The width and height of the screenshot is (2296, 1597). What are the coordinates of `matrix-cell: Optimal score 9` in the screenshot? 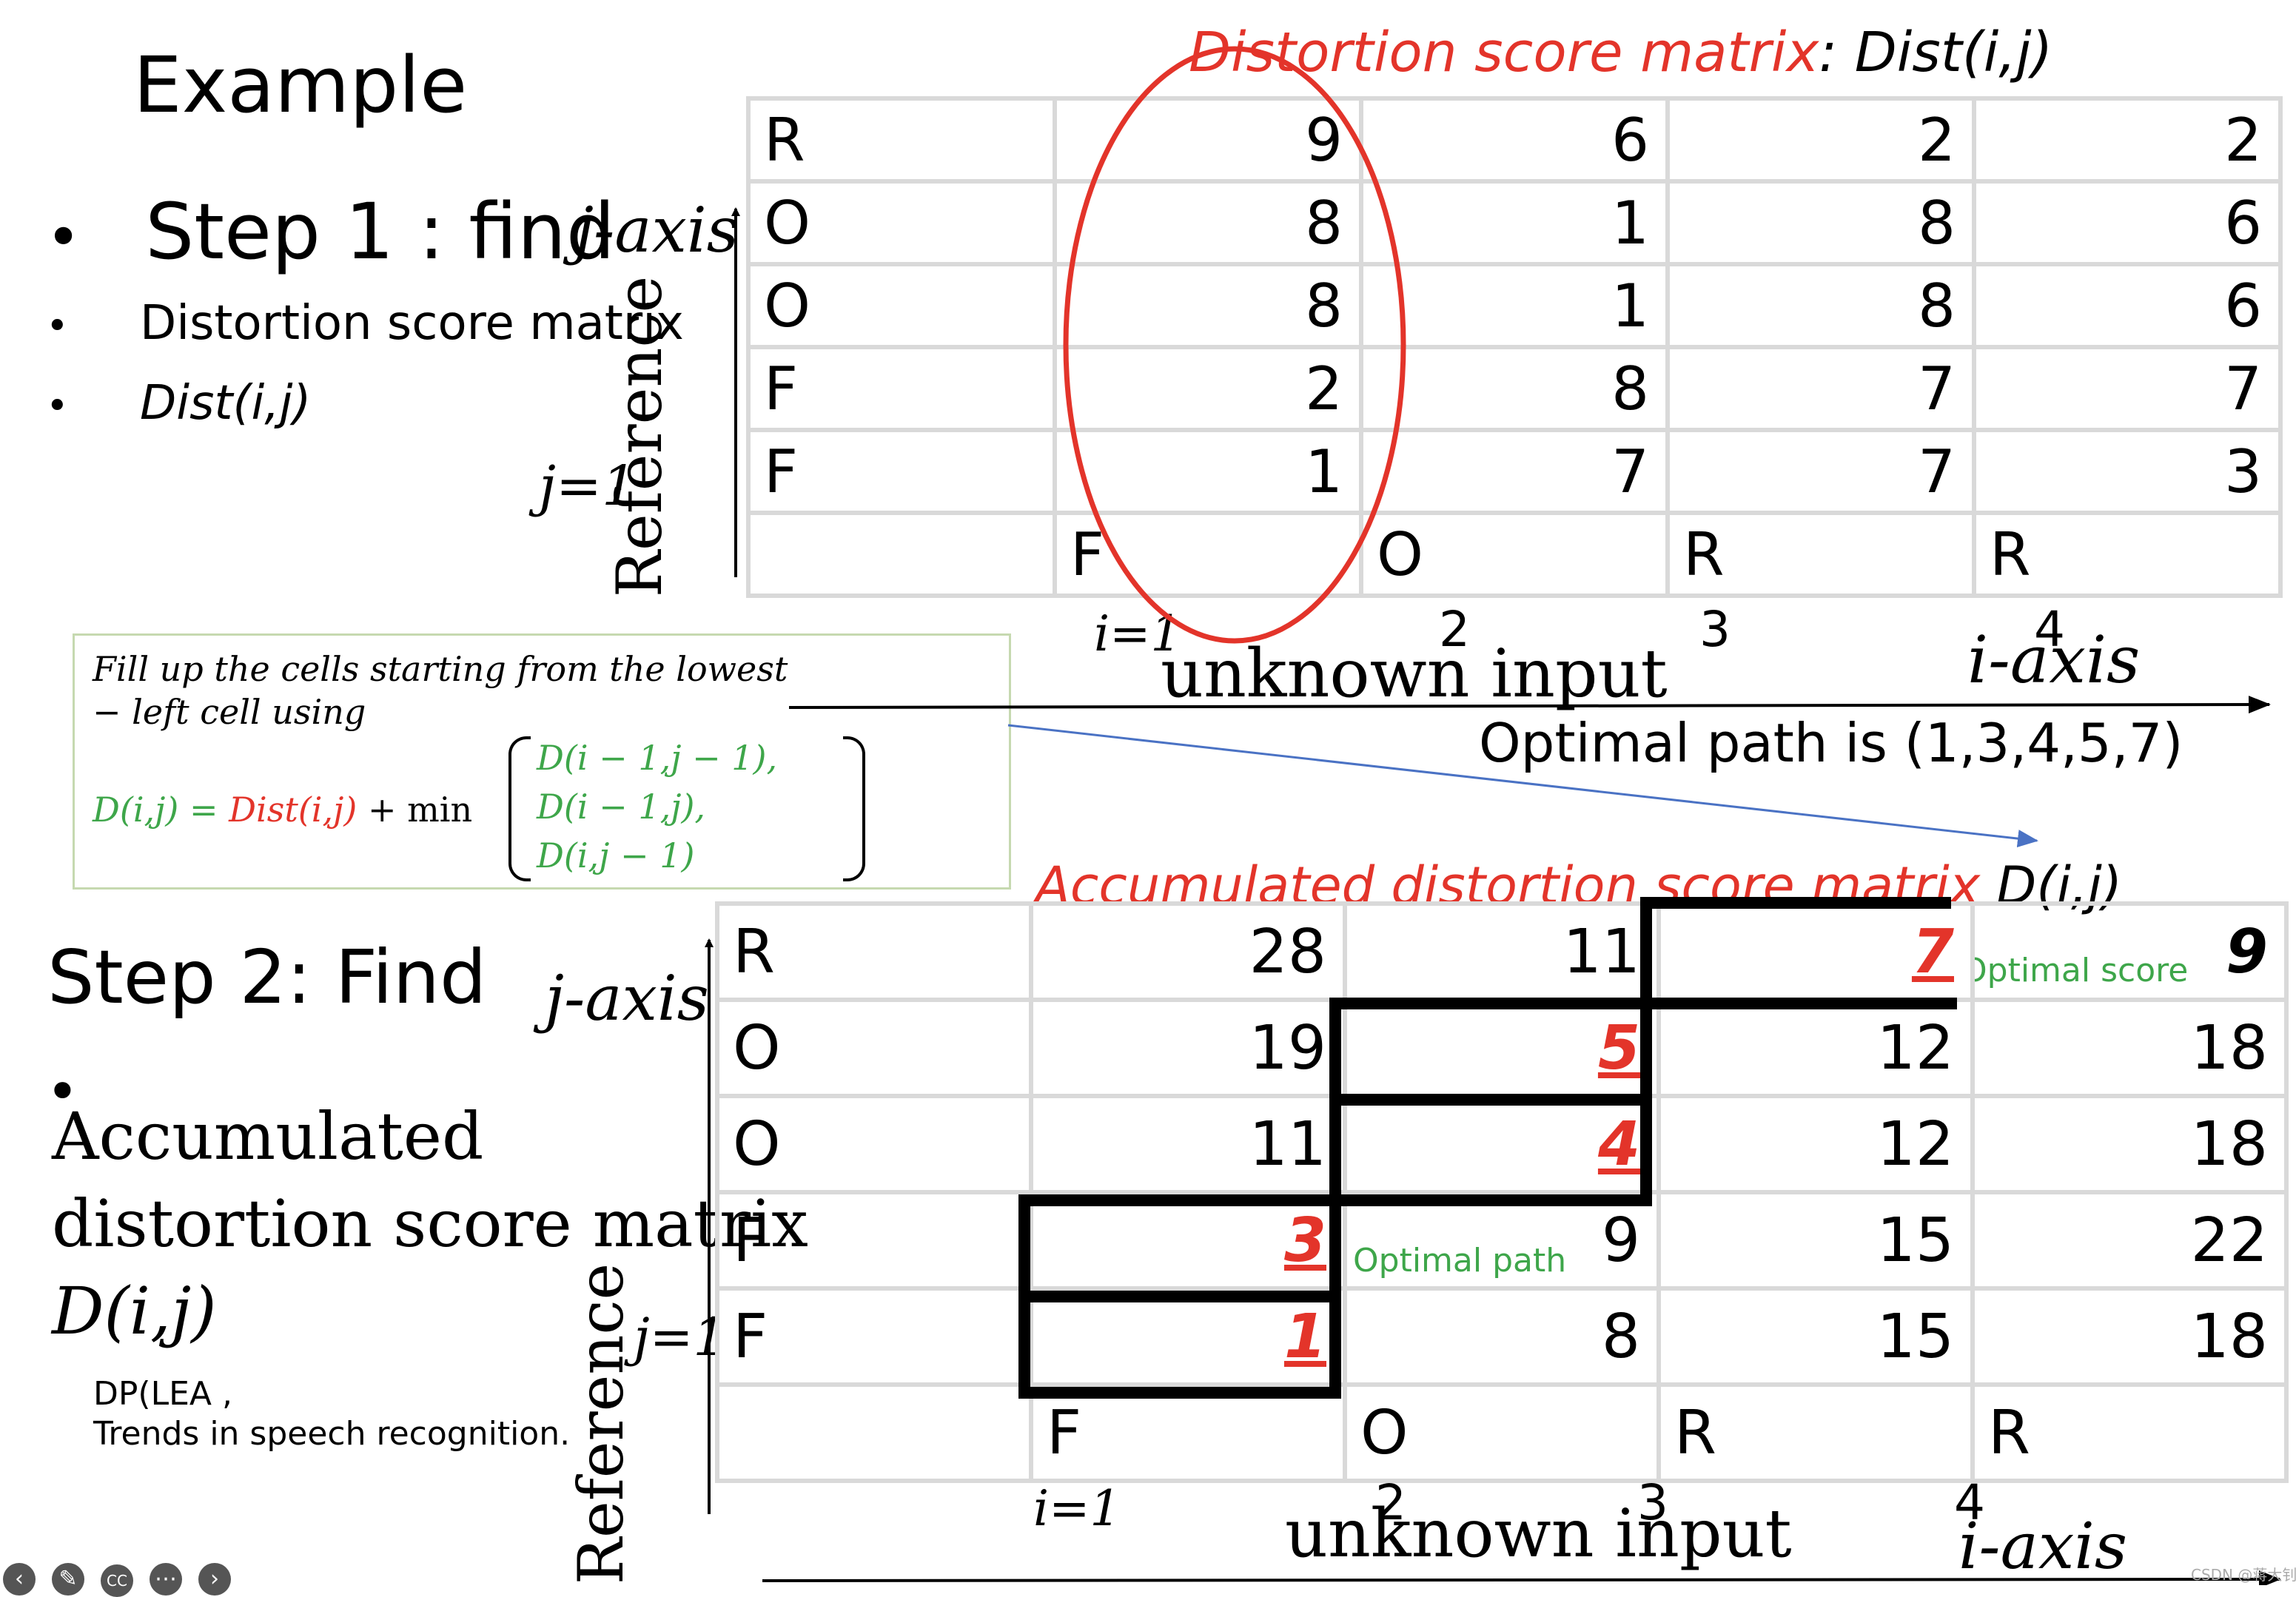 It's located at (2129, 952).